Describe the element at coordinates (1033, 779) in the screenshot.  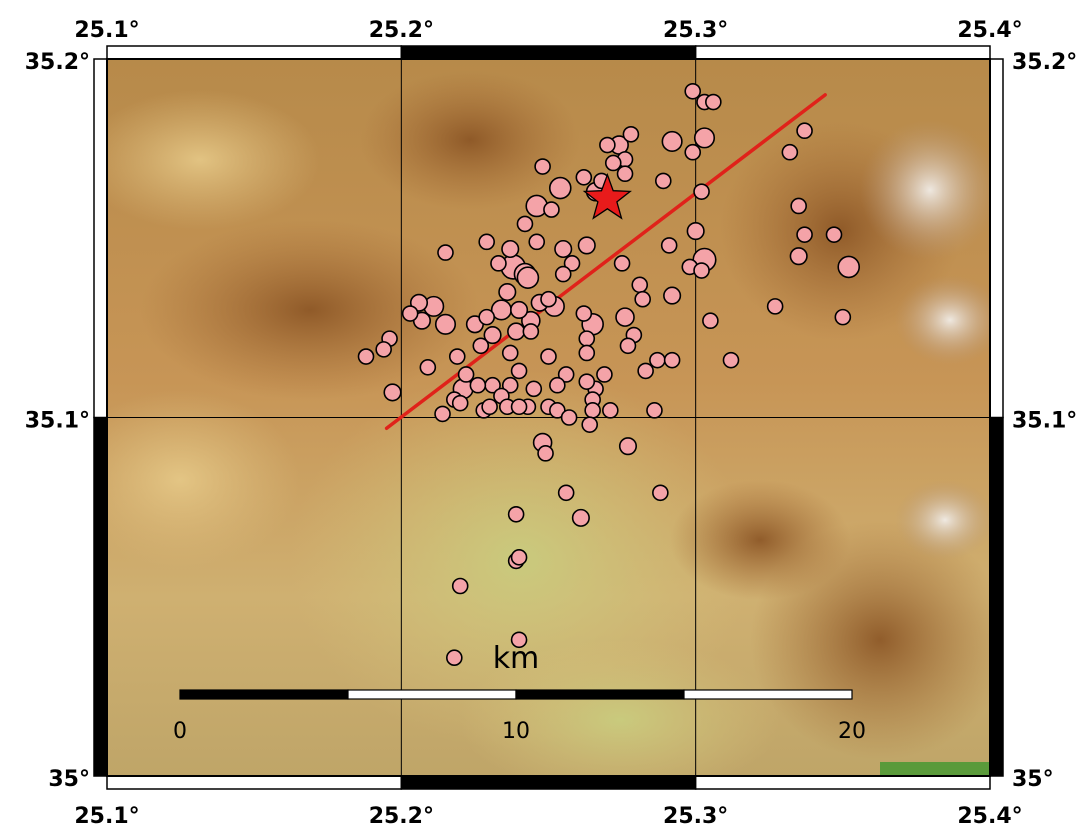
I see `lat-tick-label-right: 35°` at that location.